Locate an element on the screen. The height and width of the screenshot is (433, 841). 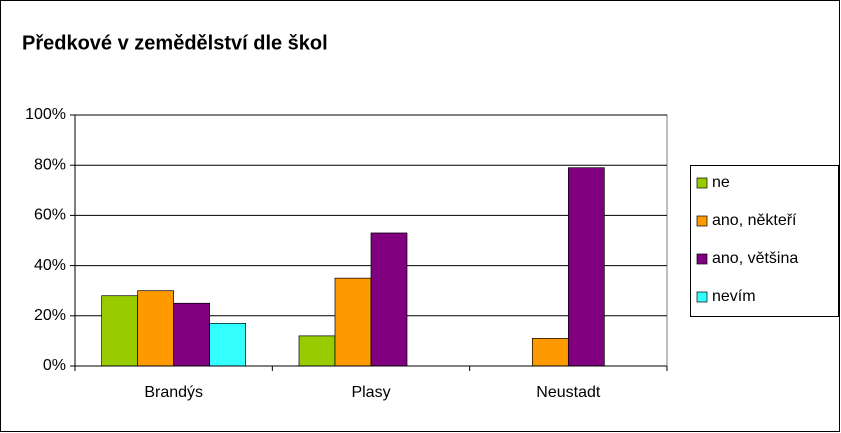
y-tick-label: 0% is located at coordinates (54, 365).